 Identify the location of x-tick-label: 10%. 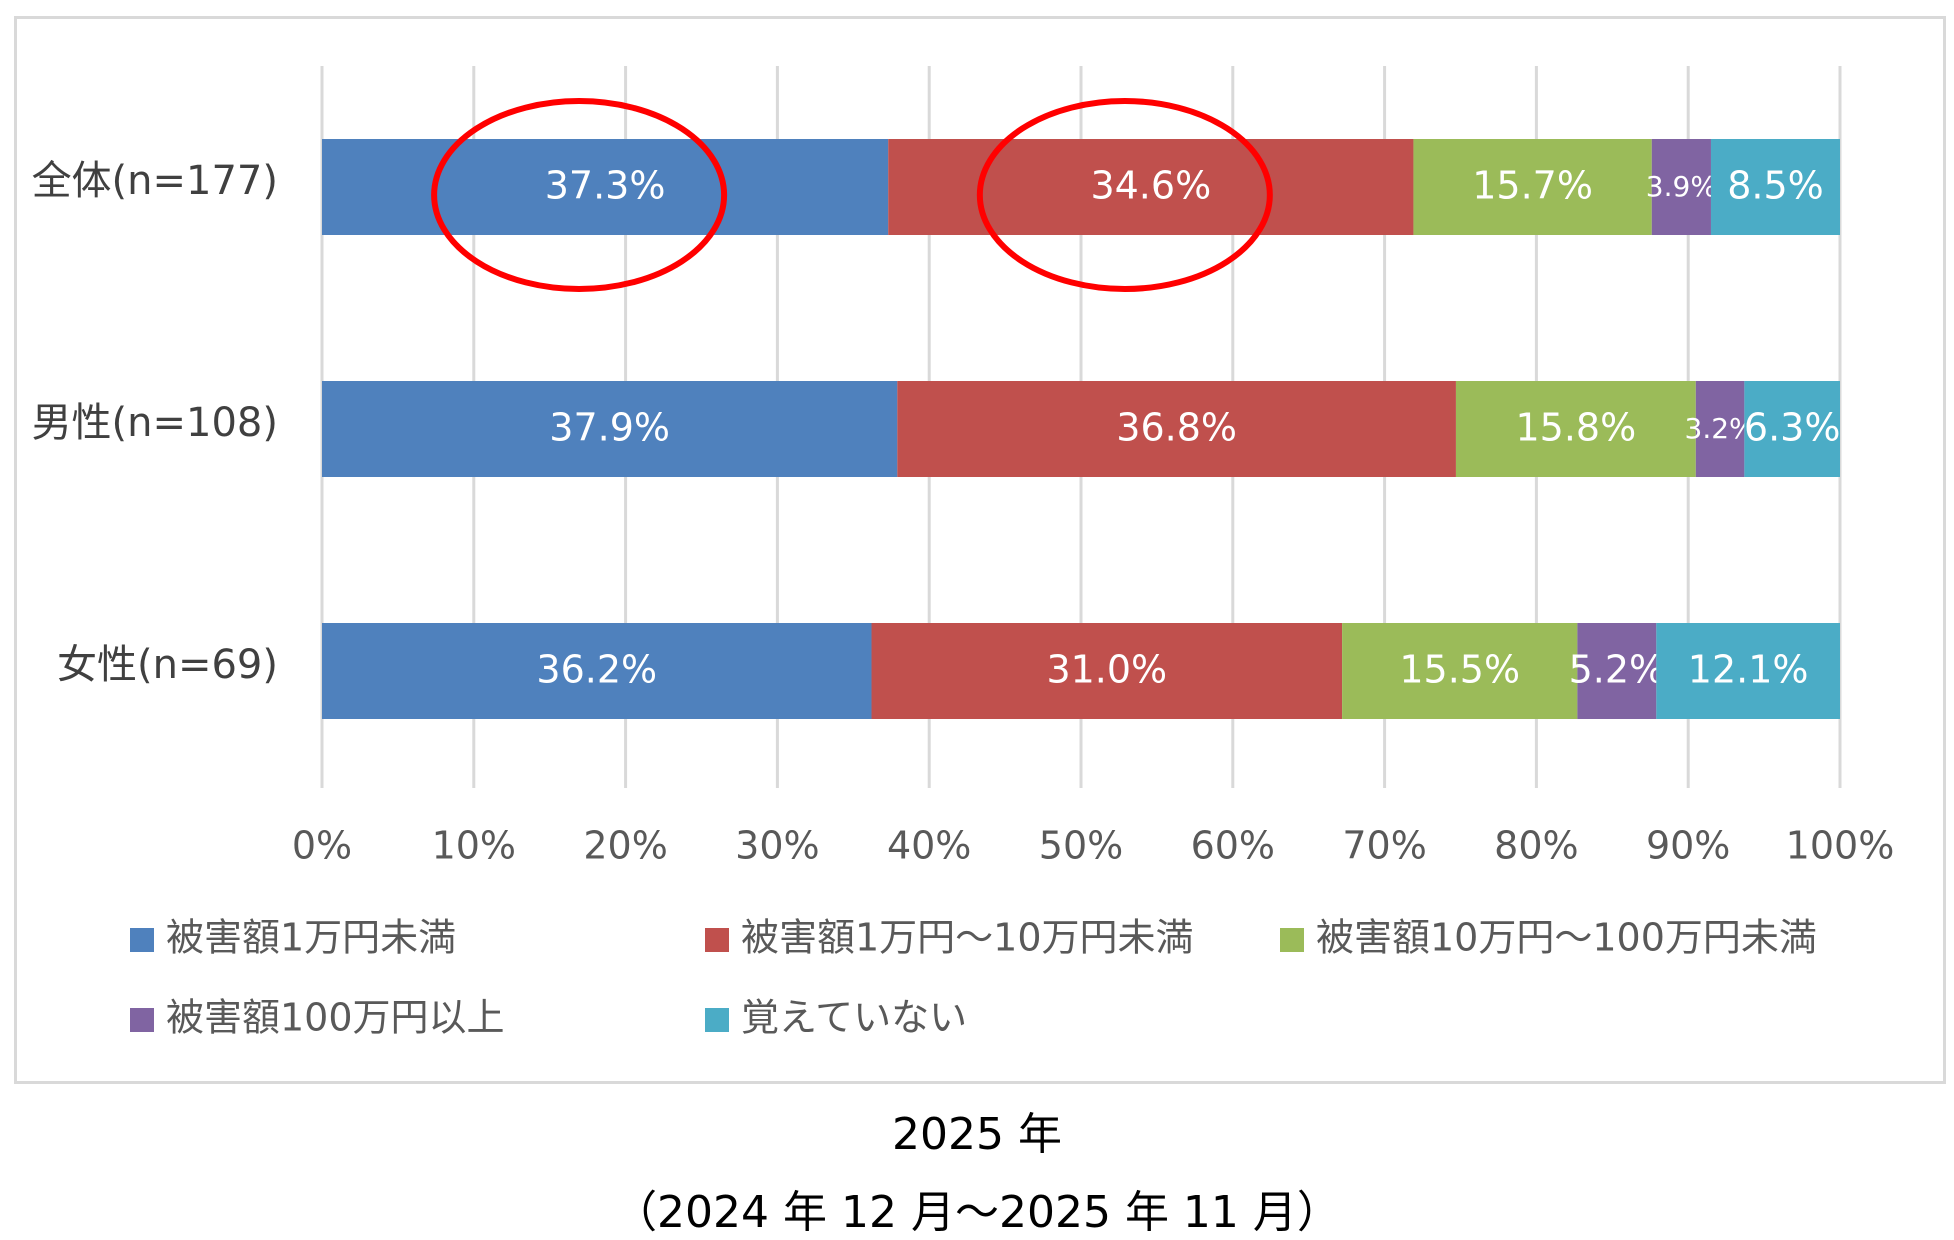
(474, 846).